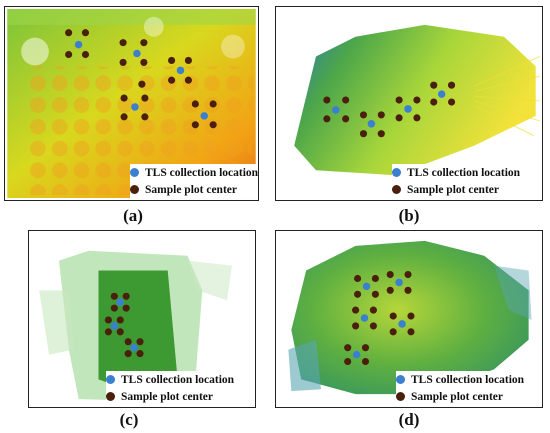 This screenshot has height=433, width=550. I want to click on point-cloud-c, so click(135, 326).